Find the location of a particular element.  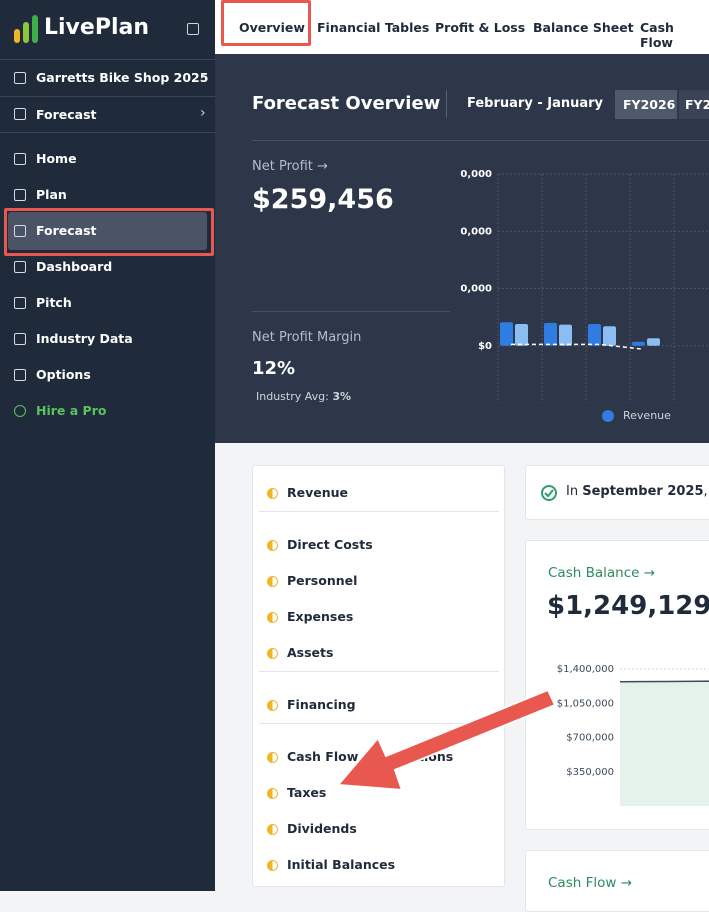

cash-balance-chart: $350,000 $700,000 $1,050,000 $1,400,000 is located at coordinates (633, 735).